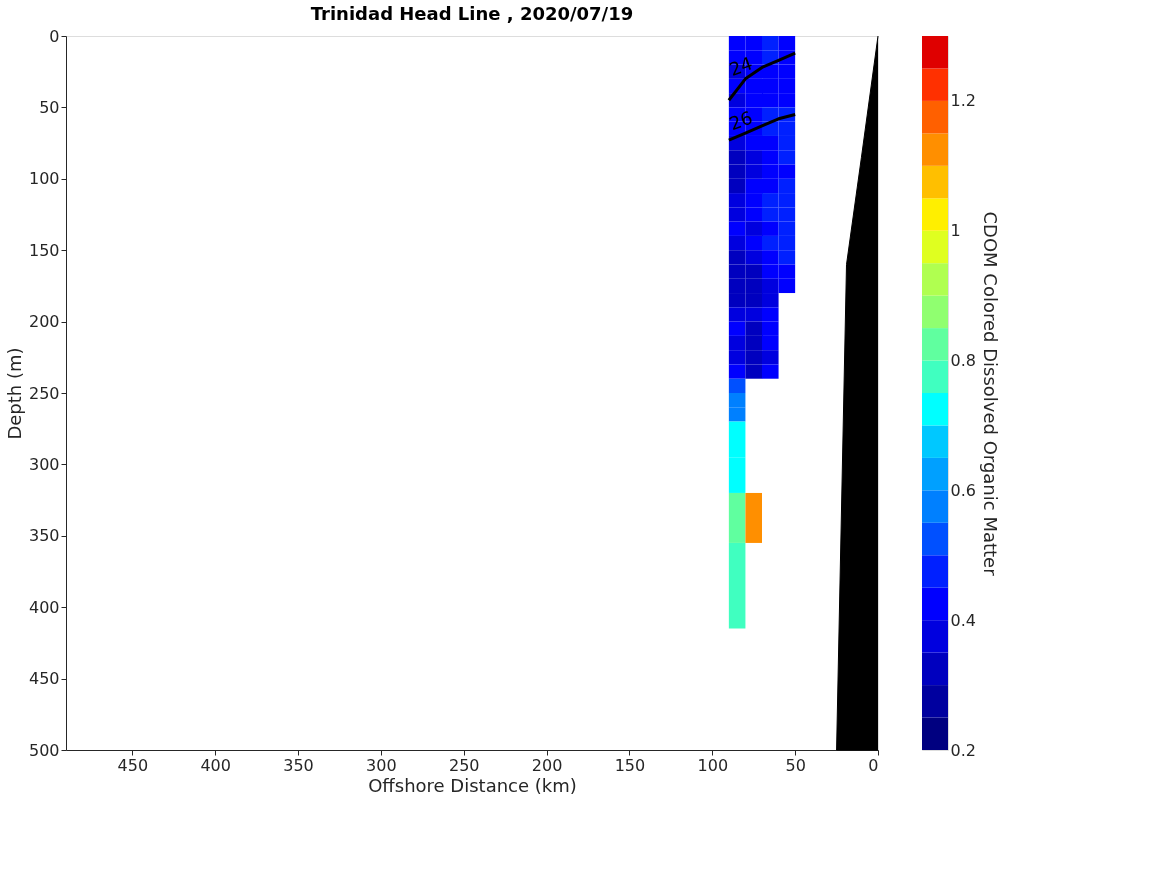 The width and height of the screenshot is (1167, 875). I want to click on y-tick-label: 150, so click(44, 250).